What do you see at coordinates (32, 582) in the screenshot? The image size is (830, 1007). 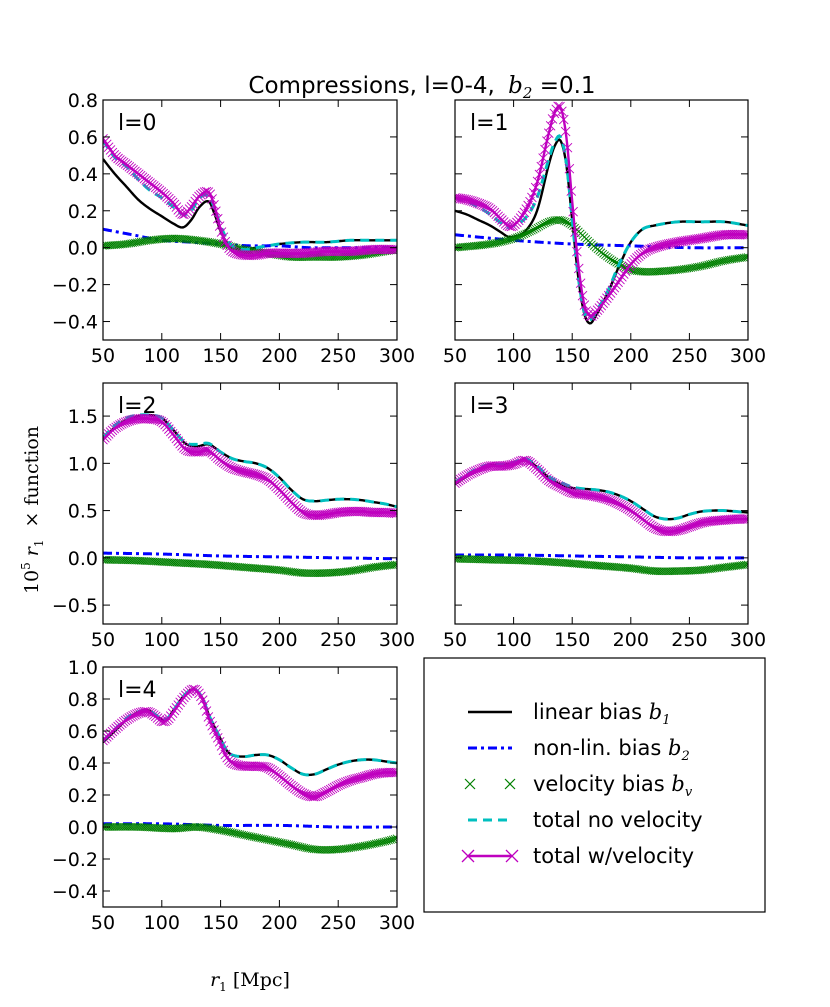 I see `ylabel-a: 10` at bounding box center [32, 582].